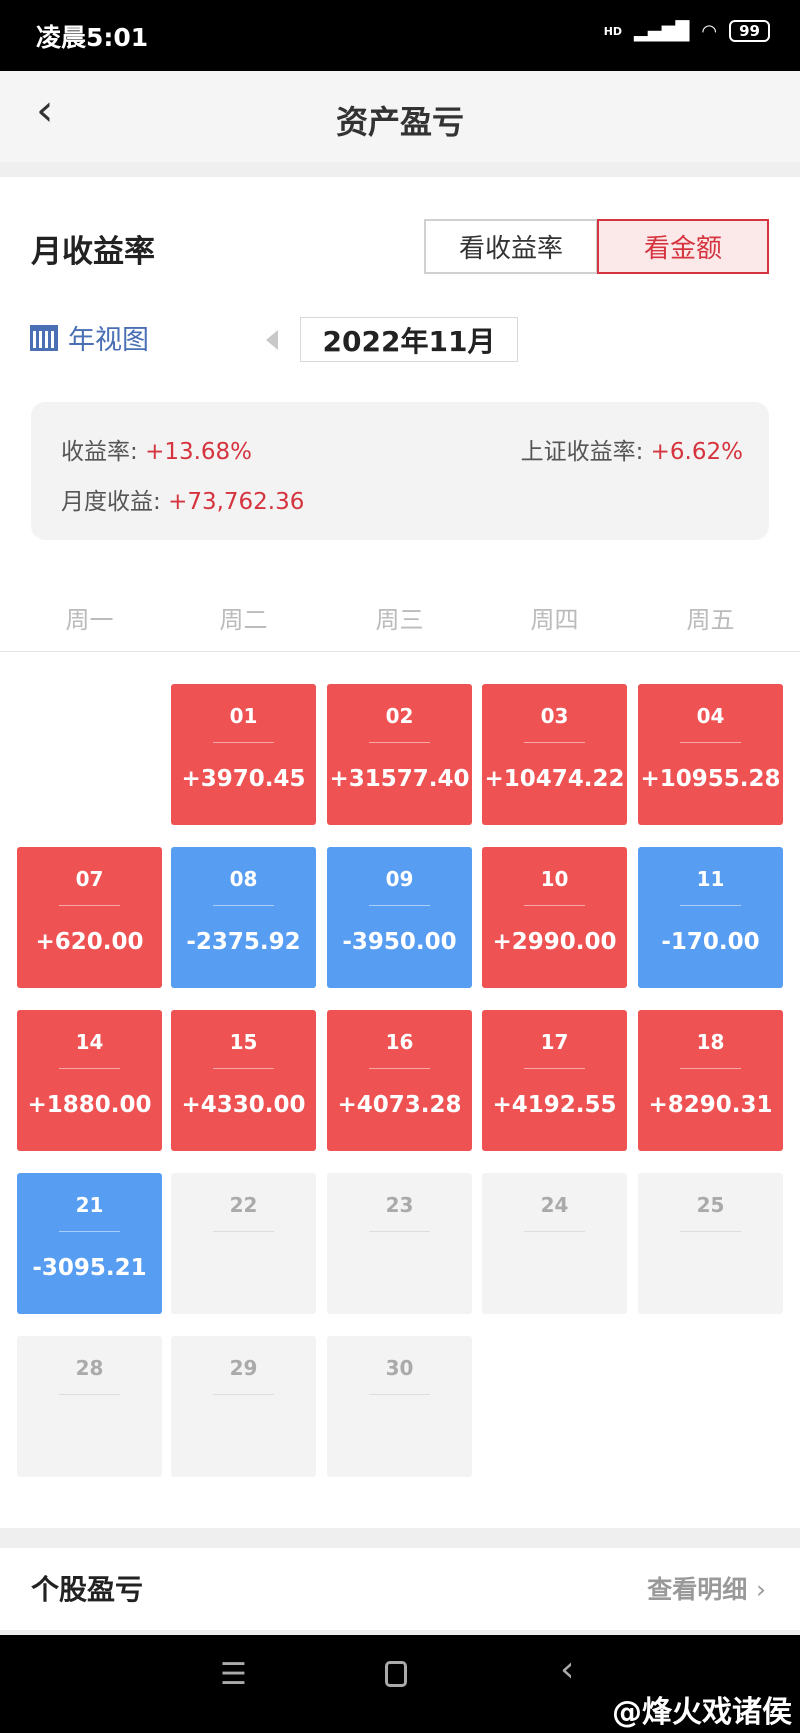  Describe the element at coordinates (399, 754) in the screenshot. I see `day-cell: 02 +31577.40` at that location.